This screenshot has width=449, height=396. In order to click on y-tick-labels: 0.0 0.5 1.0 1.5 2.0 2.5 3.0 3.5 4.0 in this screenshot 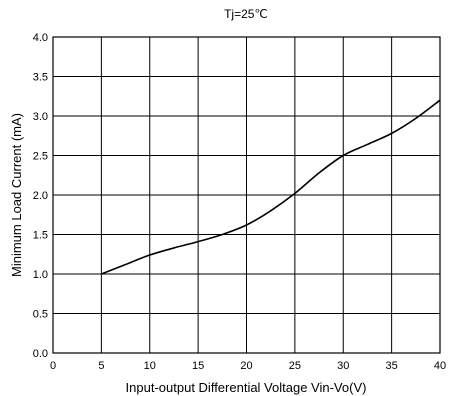, I will do `click(40, 196)`.